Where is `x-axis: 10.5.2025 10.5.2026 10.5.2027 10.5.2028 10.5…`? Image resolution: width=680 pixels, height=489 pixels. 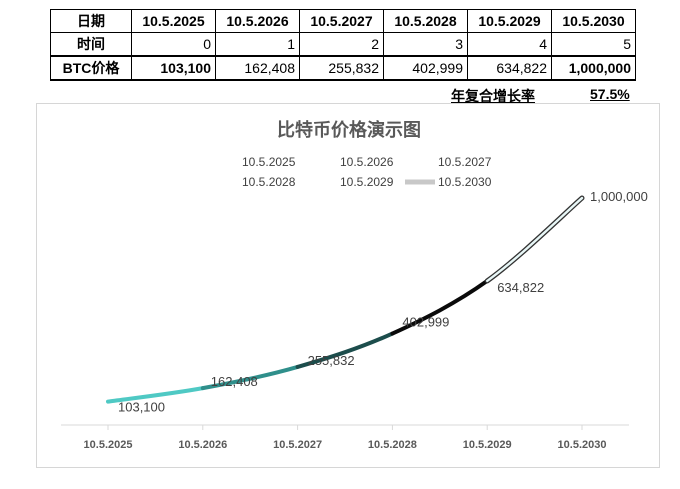 x-axis: 10.5.2025 10.5.2026 10.5.2027 10.5.2028 10.5… is located at coordinates (345, 437).